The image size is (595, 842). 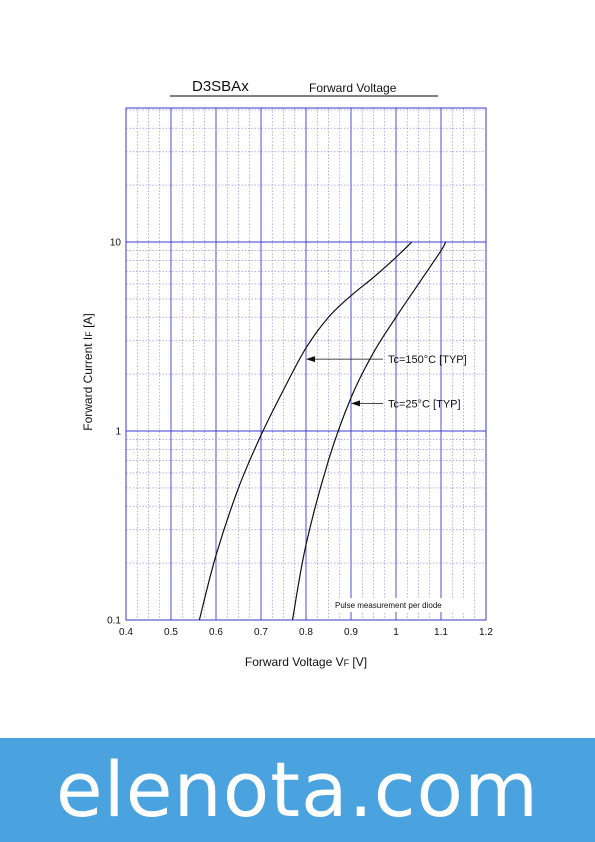 What do you see at coordinates (171, 632) in the screenshot?
I see `x-tick-label: 0.5` at bounding box center [171, 632].